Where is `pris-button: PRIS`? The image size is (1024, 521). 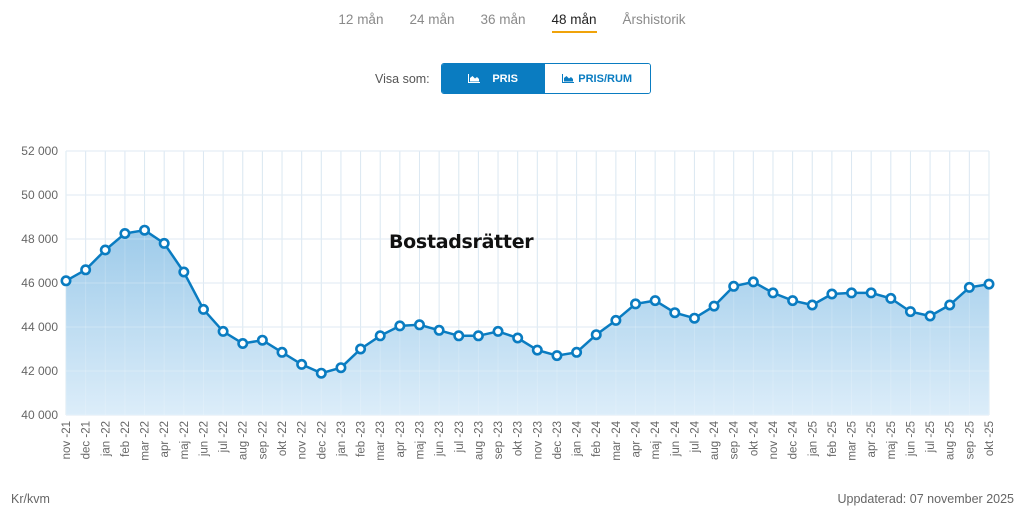 pris-button: PRIS is located at coordinates (493, 78).